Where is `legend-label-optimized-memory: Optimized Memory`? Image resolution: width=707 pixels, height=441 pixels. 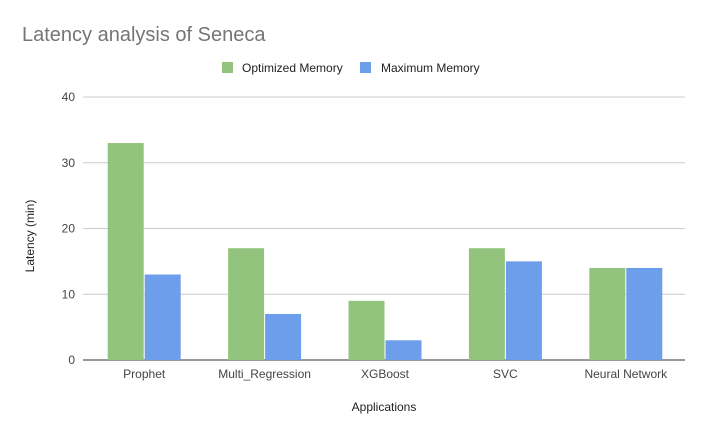
legend-label-optimized-memory: Optimized Memory is located at coordinates (292, 68).